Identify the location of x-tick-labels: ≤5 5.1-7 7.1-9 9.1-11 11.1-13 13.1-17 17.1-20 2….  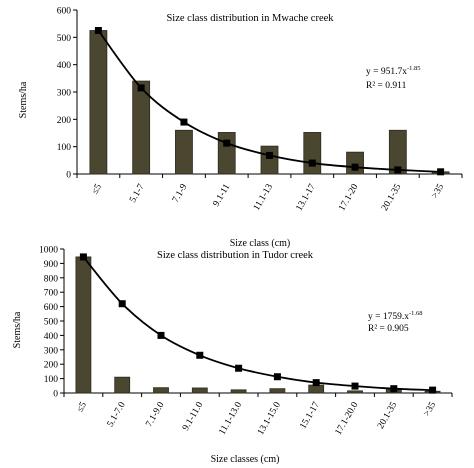
(268, 197).